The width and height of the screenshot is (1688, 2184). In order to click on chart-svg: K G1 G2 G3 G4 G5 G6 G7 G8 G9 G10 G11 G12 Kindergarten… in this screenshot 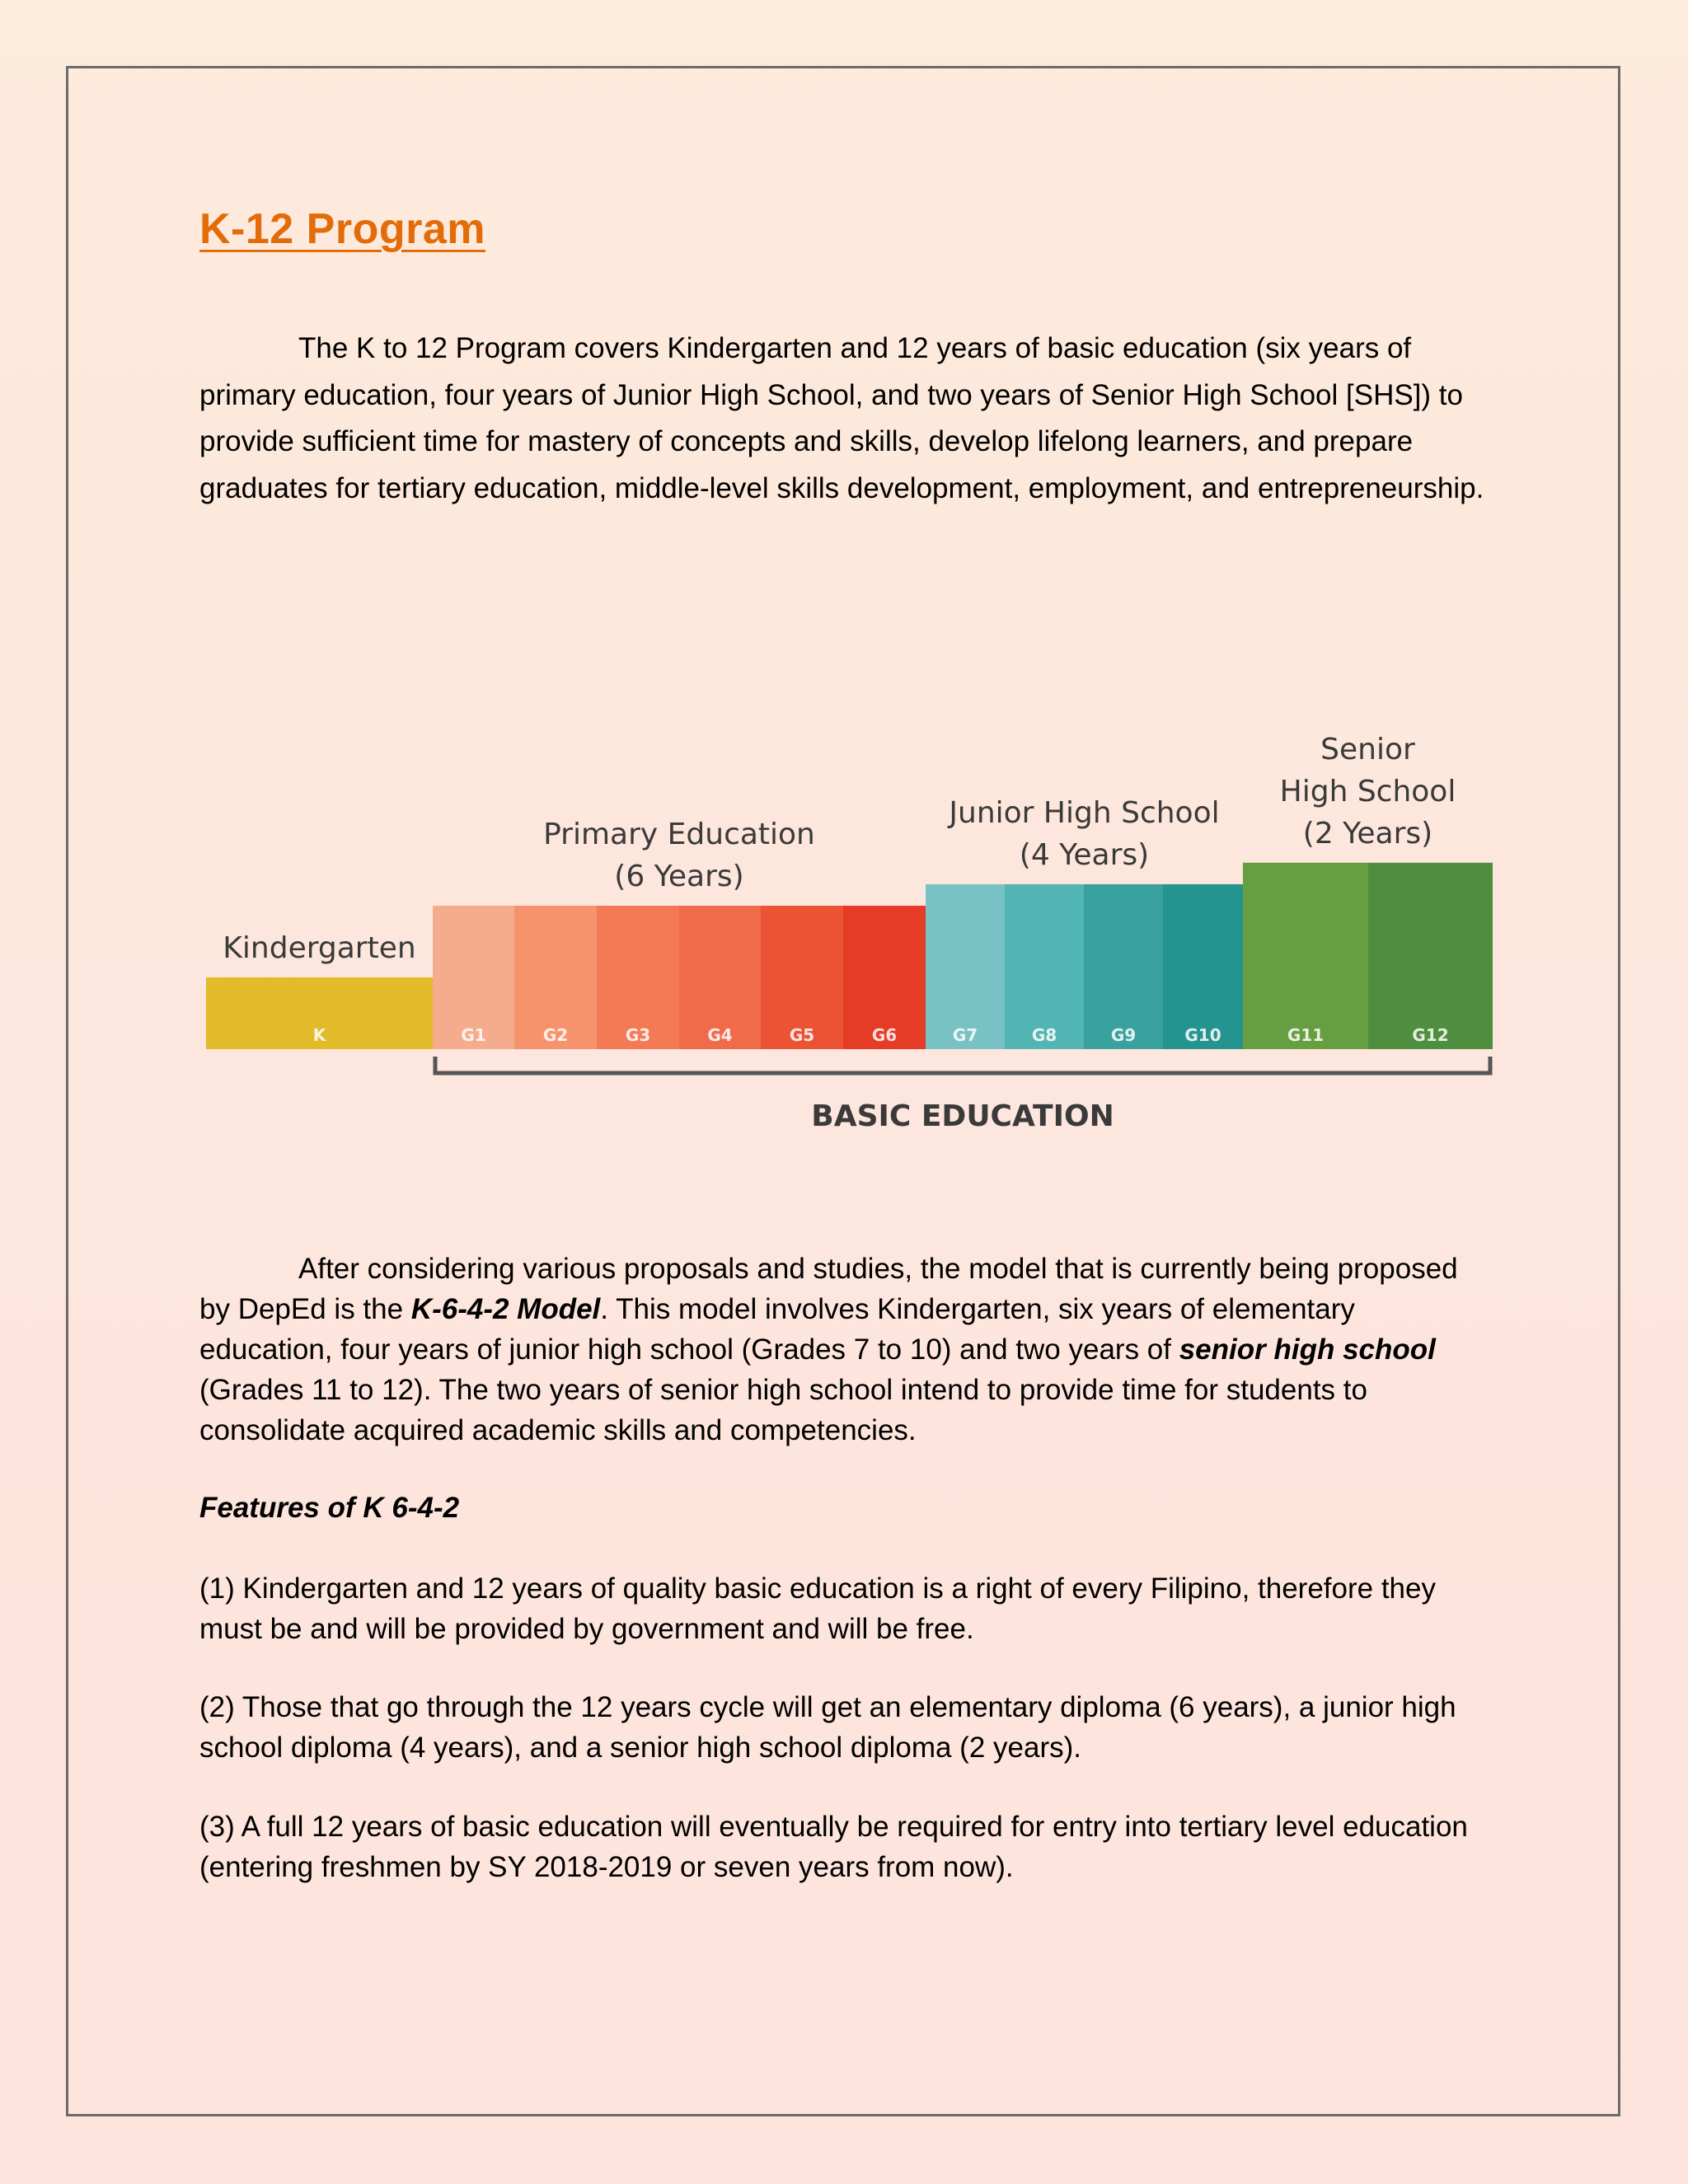, I will do `click(849, 933)`.